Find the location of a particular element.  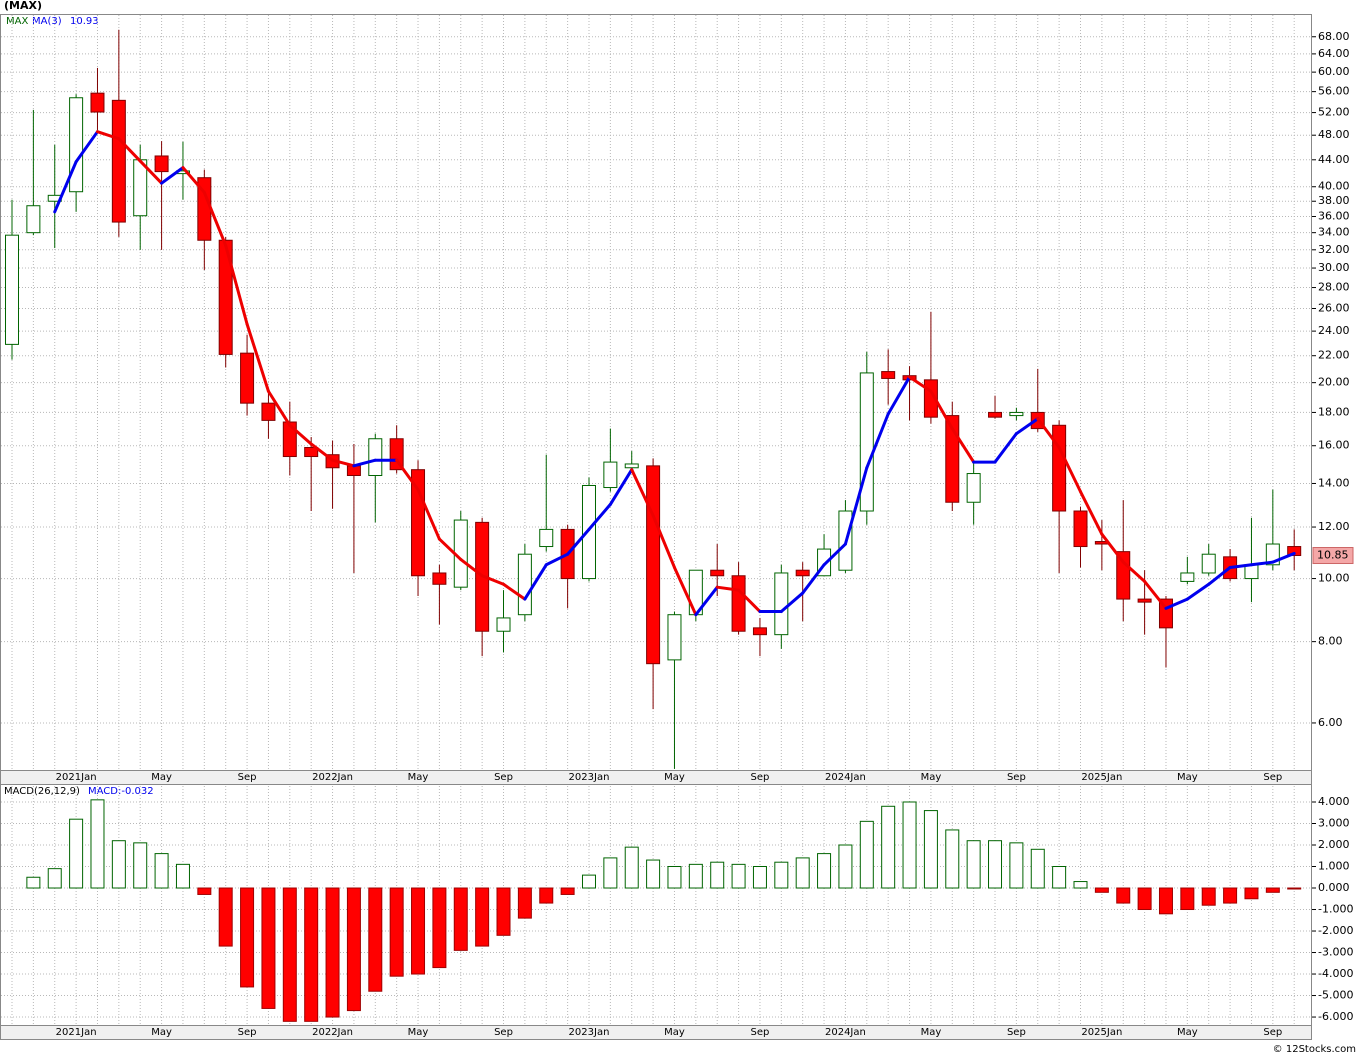

y-tick-label: 0.000 is located at coordinates (1334, 887).